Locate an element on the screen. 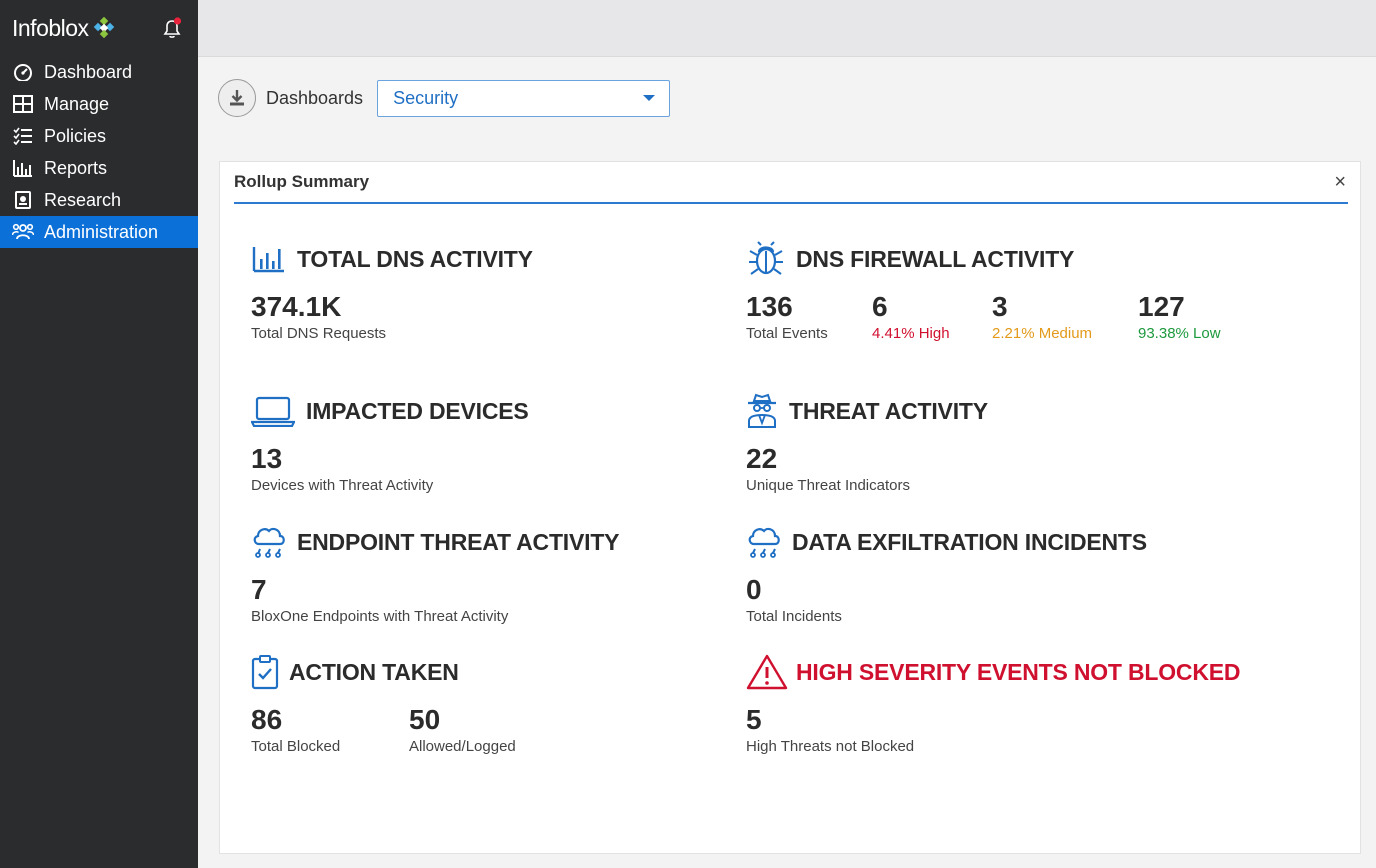 This screenshot has width=1376, height=868. metric-medium: 3 2.21% Medium is located at coordinates (1065, 316).